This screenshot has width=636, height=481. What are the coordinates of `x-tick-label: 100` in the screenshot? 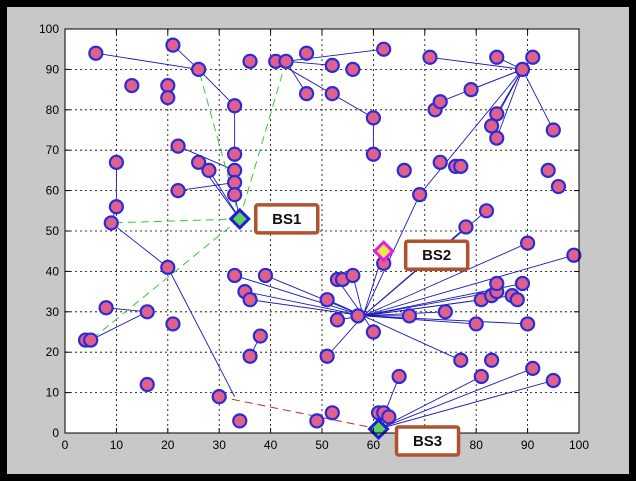 It's located at (579, 445).